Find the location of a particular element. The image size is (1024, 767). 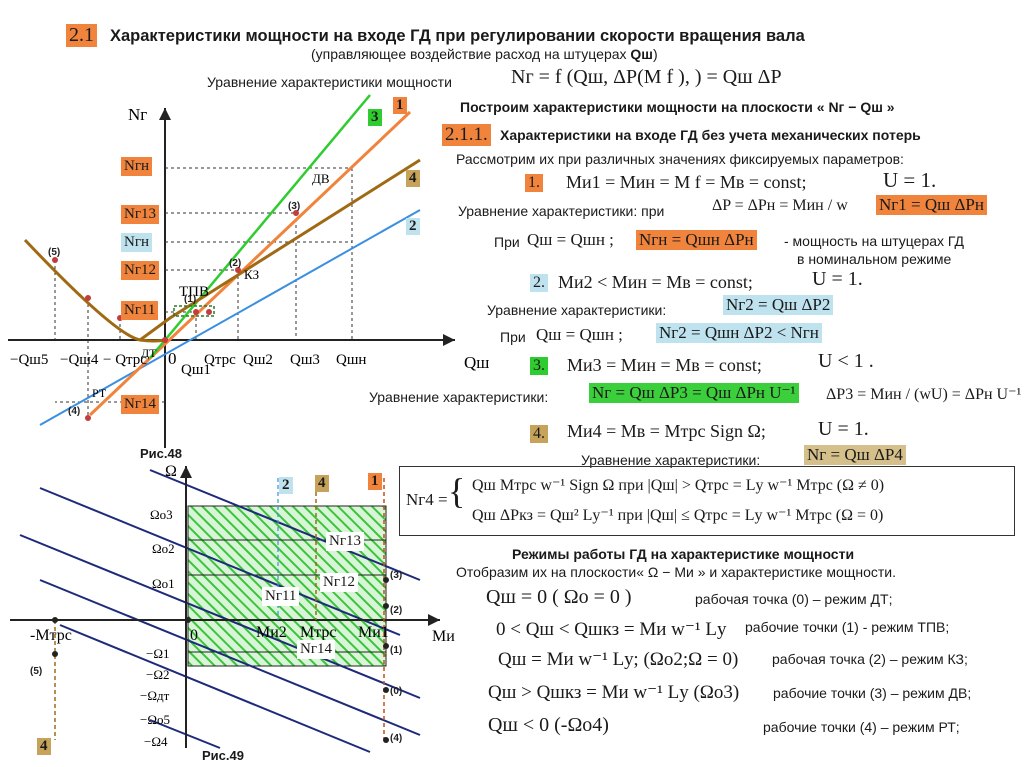

fig49-badge-1: 1 is located at coordinates (375, 481).